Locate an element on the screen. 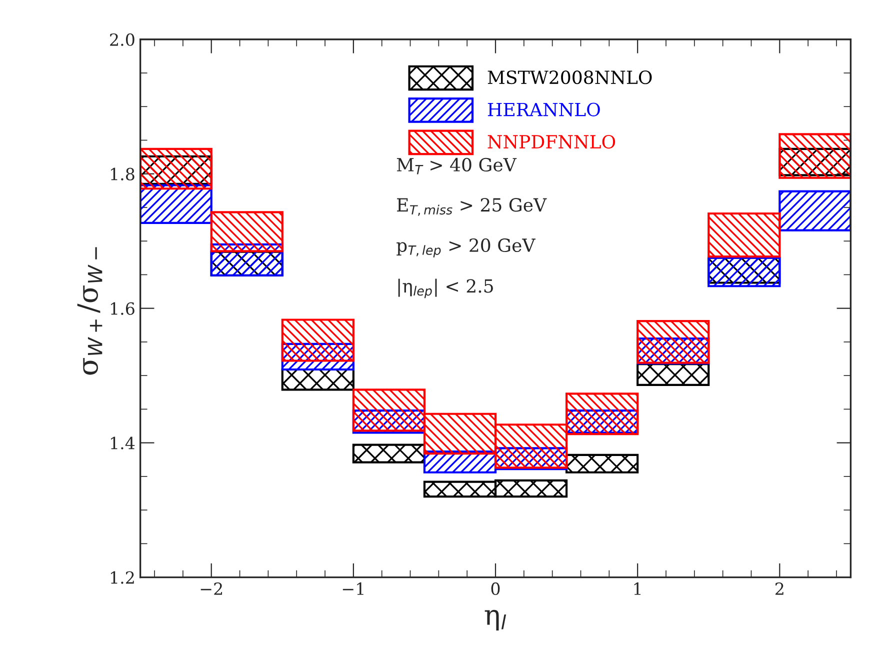 Image resolution: width=877 pixels, height=656 pixels. y-axis-title: σ$_{W+}$/σ$_{W−}$ is located at coordinates (89, 311).